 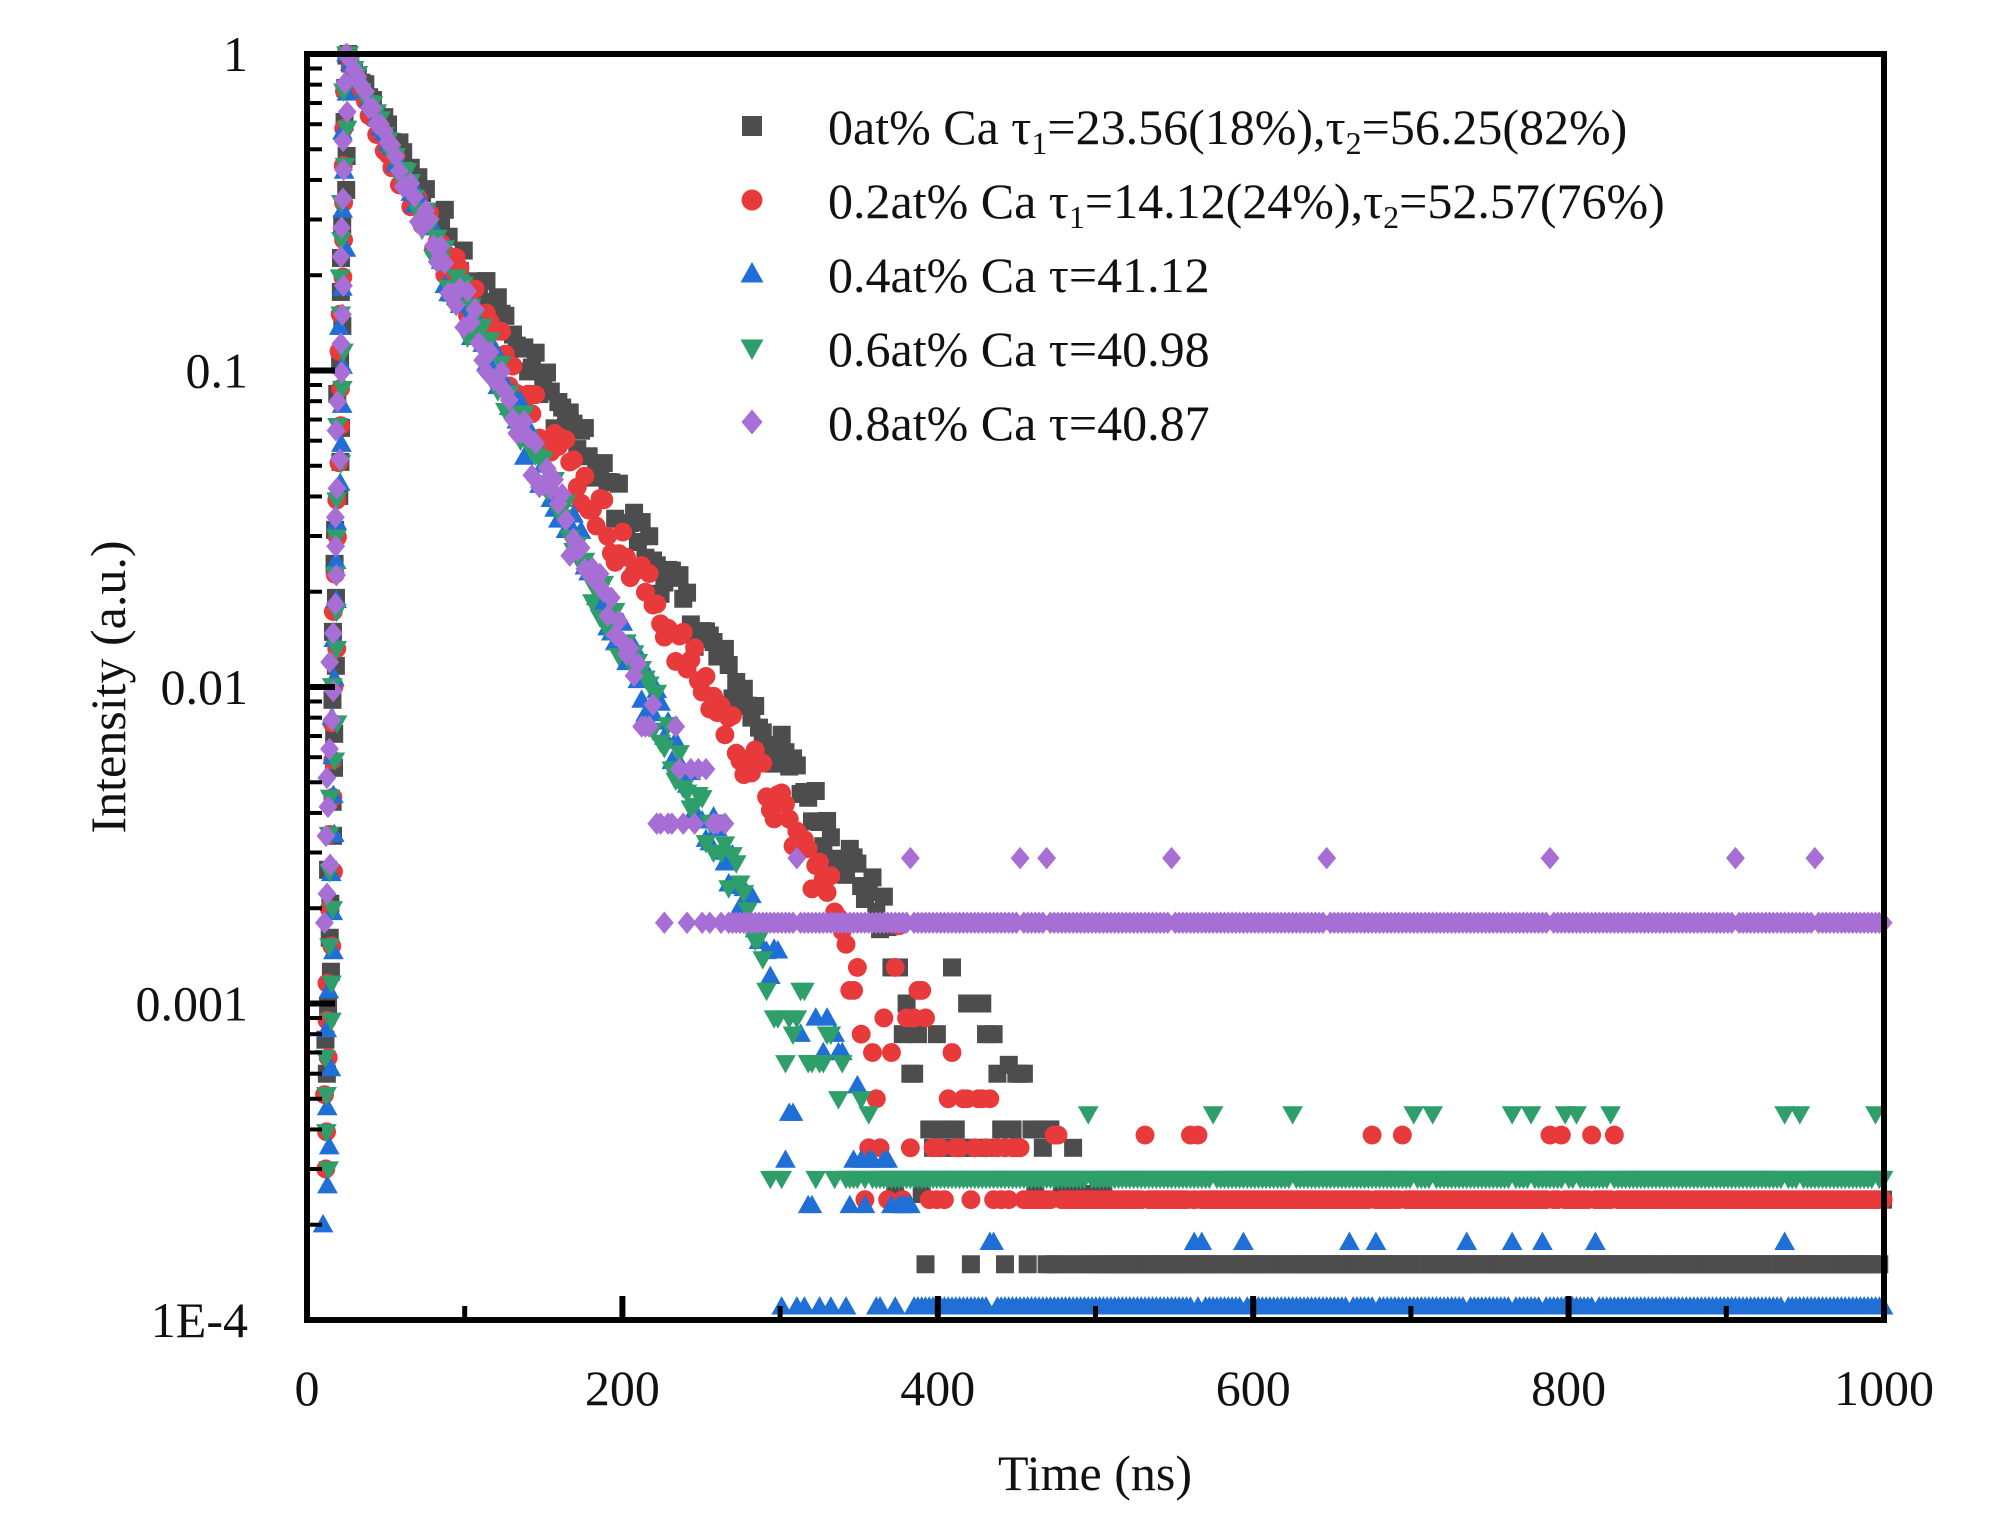 I want to click on legend-label: 0.4at% Ca τ=41.12, so click(x=1019, y=275).